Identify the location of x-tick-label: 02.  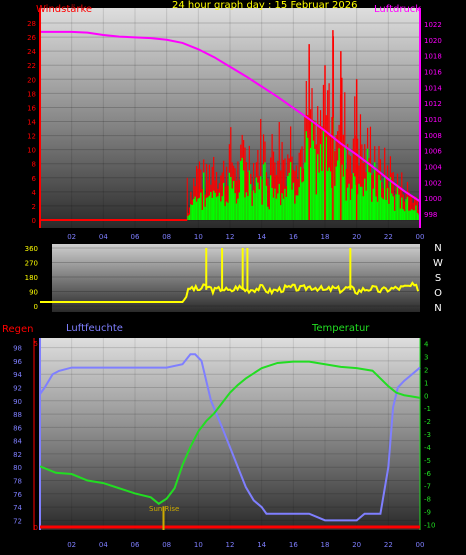
(71, 545).